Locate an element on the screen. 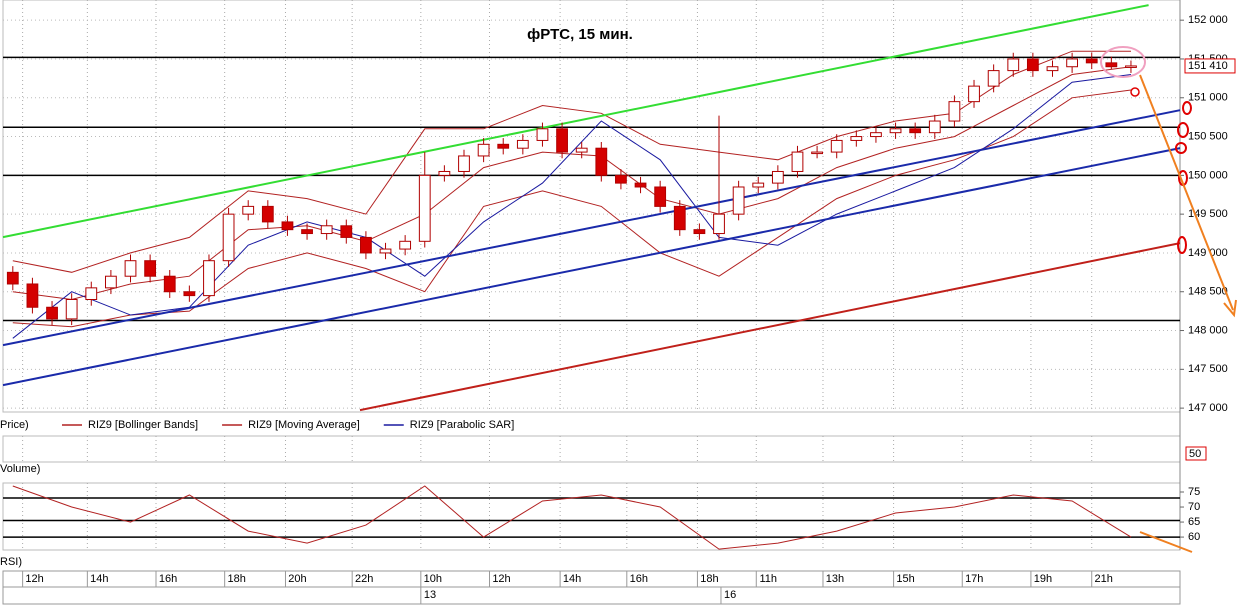 The width and height of the screenshot is (1238, 607). y-tick-label: 70 is located at coordinates (1194, 507).